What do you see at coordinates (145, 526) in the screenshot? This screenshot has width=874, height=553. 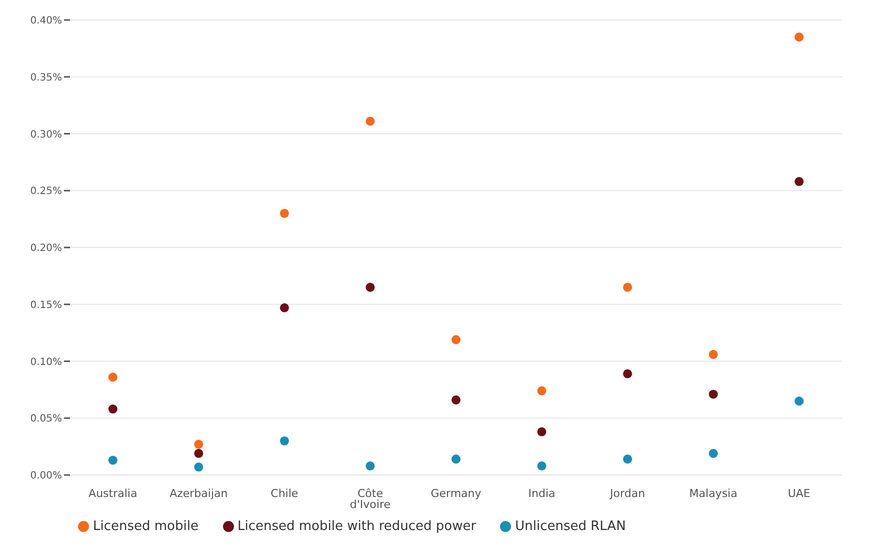 I see `legend-label: Licensed mobile` at bounding box center [145, 526].